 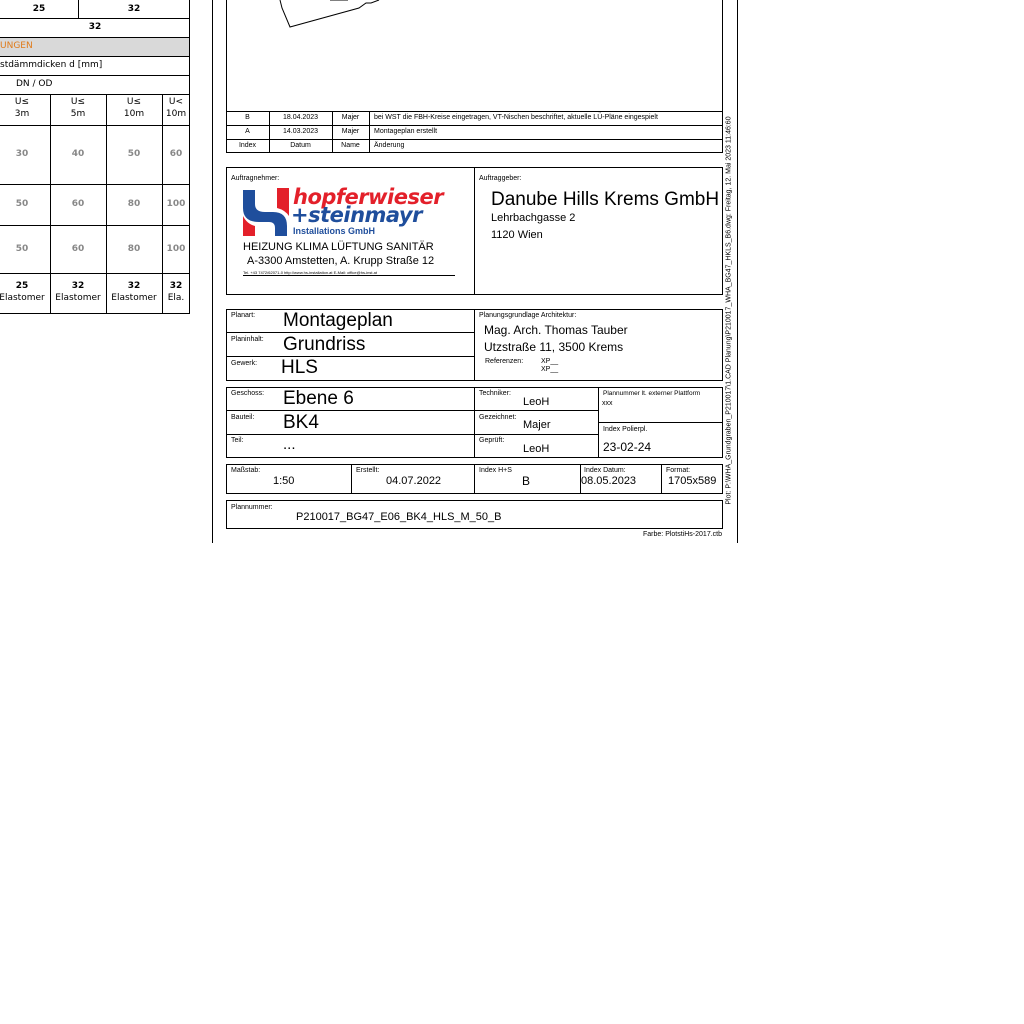 I want to click on thickness-label: stdämmdicken d [mm], so click(x=51, y=65).